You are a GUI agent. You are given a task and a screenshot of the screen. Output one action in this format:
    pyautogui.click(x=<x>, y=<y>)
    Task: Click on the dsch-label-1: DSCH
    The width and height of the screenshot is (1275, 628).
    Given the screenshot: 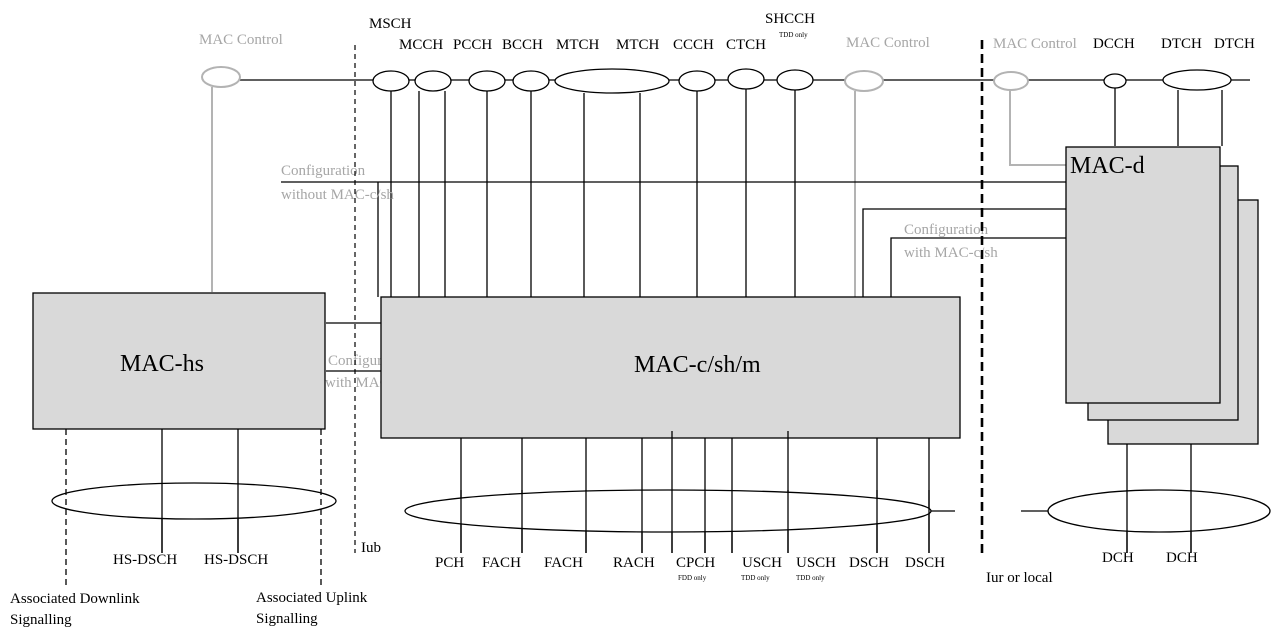 What is the action you would take?
    pyautogui.click(x=869, y=563)
    